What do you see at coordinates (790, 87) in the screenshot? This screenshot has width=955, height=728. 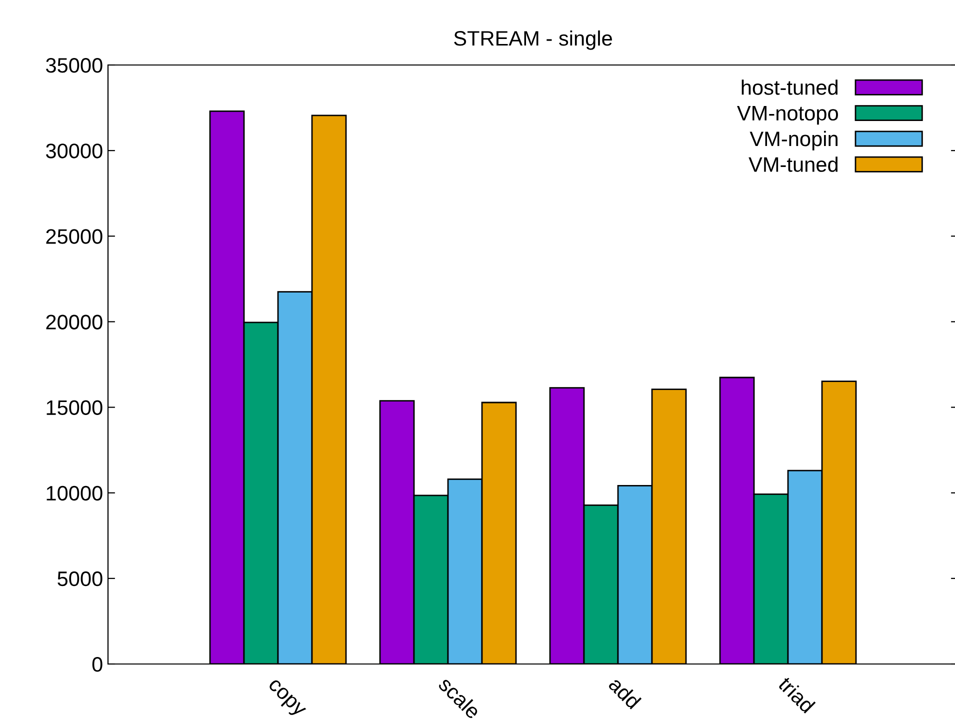 I see `legend-label: host-tuned` at bounding box center [790, 87].